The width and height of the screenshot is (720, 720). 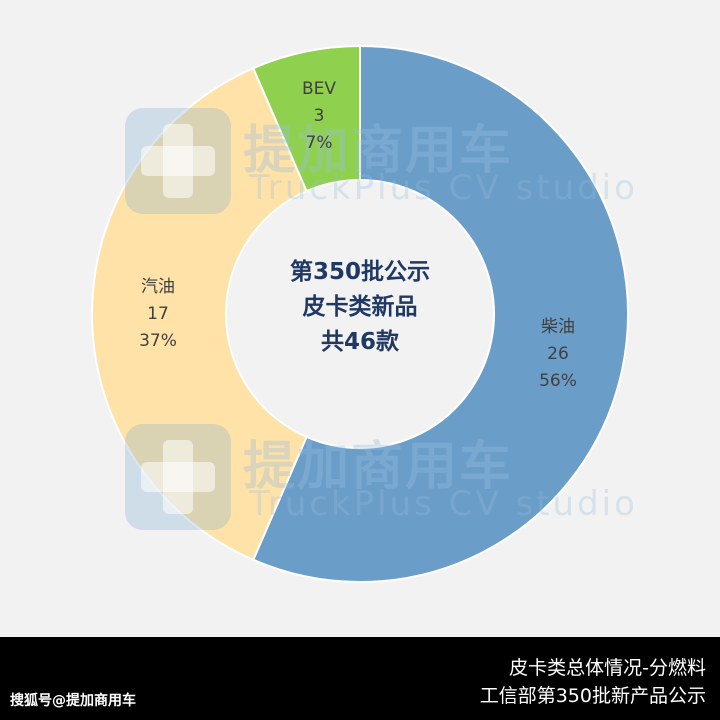 I want to click on donut-center-label: 第350批公示 皮卡类新品 共46款, so click(x=360, y=307).